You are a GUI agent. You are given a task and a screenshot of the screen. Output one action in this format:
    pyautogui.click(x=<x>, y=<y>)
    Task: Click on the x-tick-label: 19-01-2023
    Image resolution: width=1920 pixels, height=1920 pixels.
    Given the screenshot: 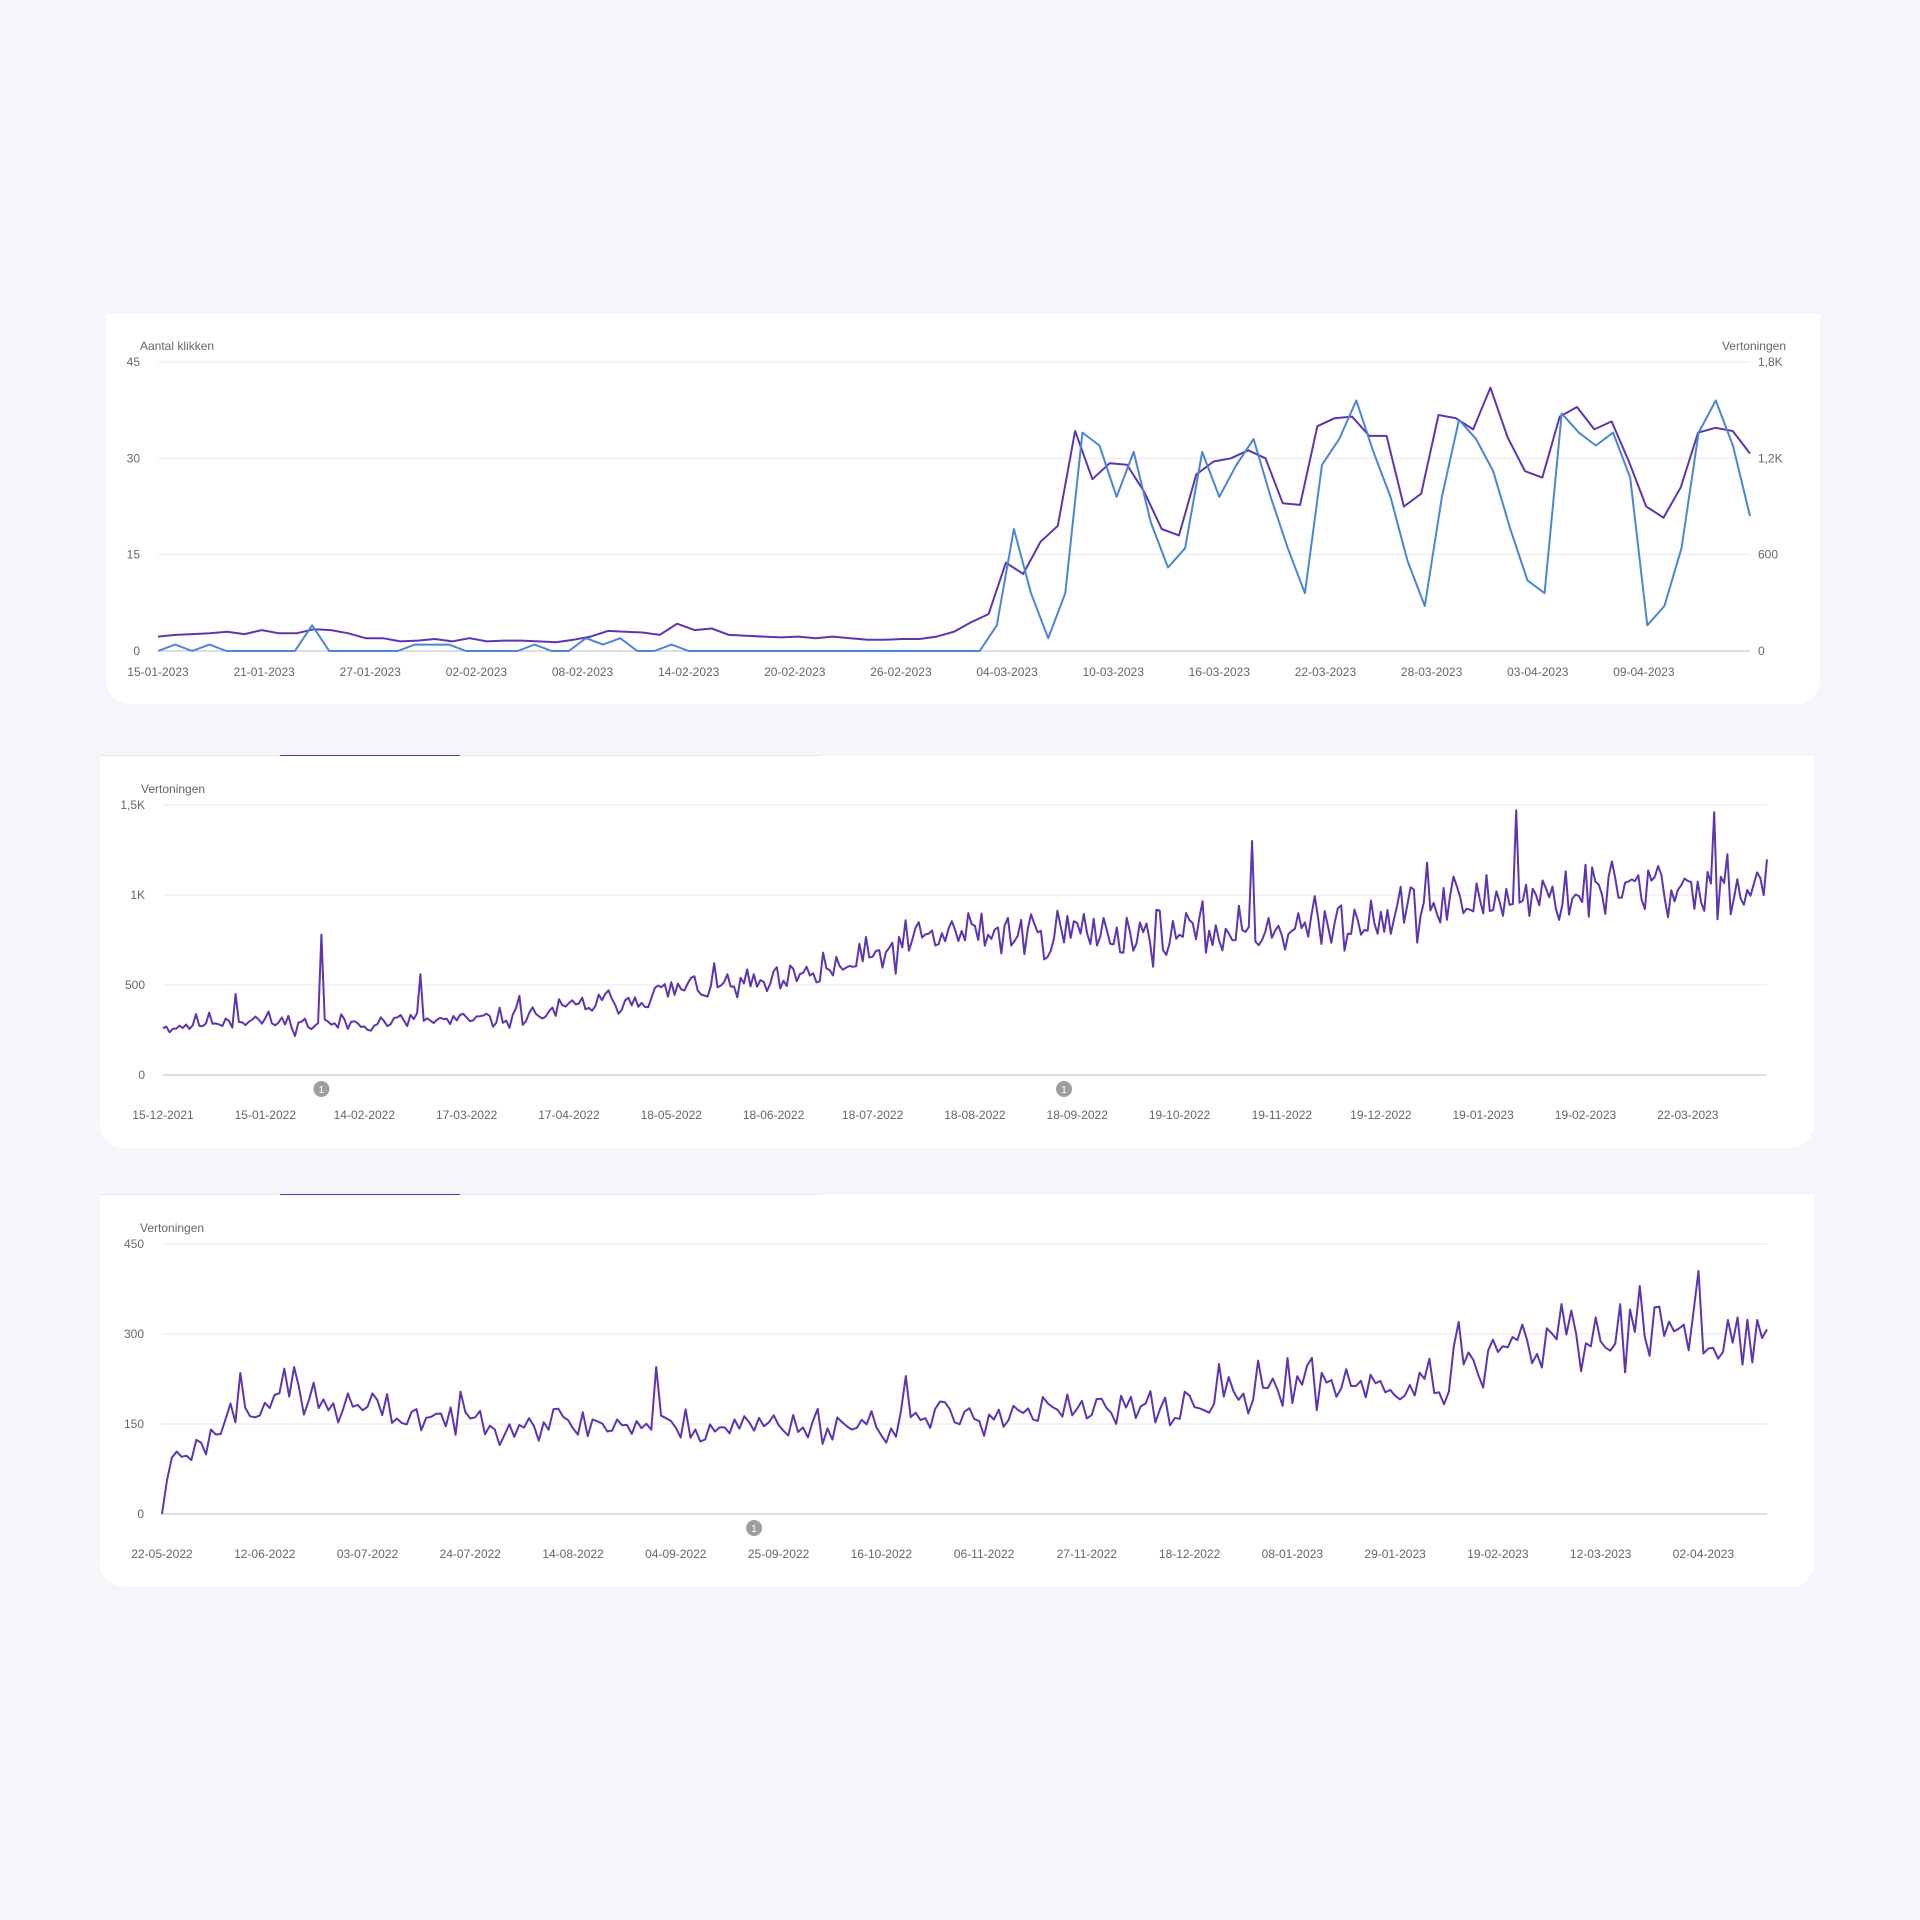 What is the action you would take?
    pyautogui.click(x=1483, y=1115)
    